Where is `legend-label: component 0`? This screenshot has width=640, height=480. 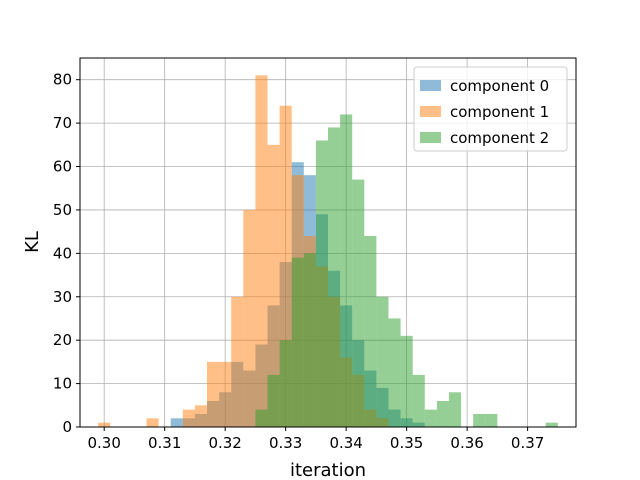 legend-label: component 0 is located at coordinates (499, 86).